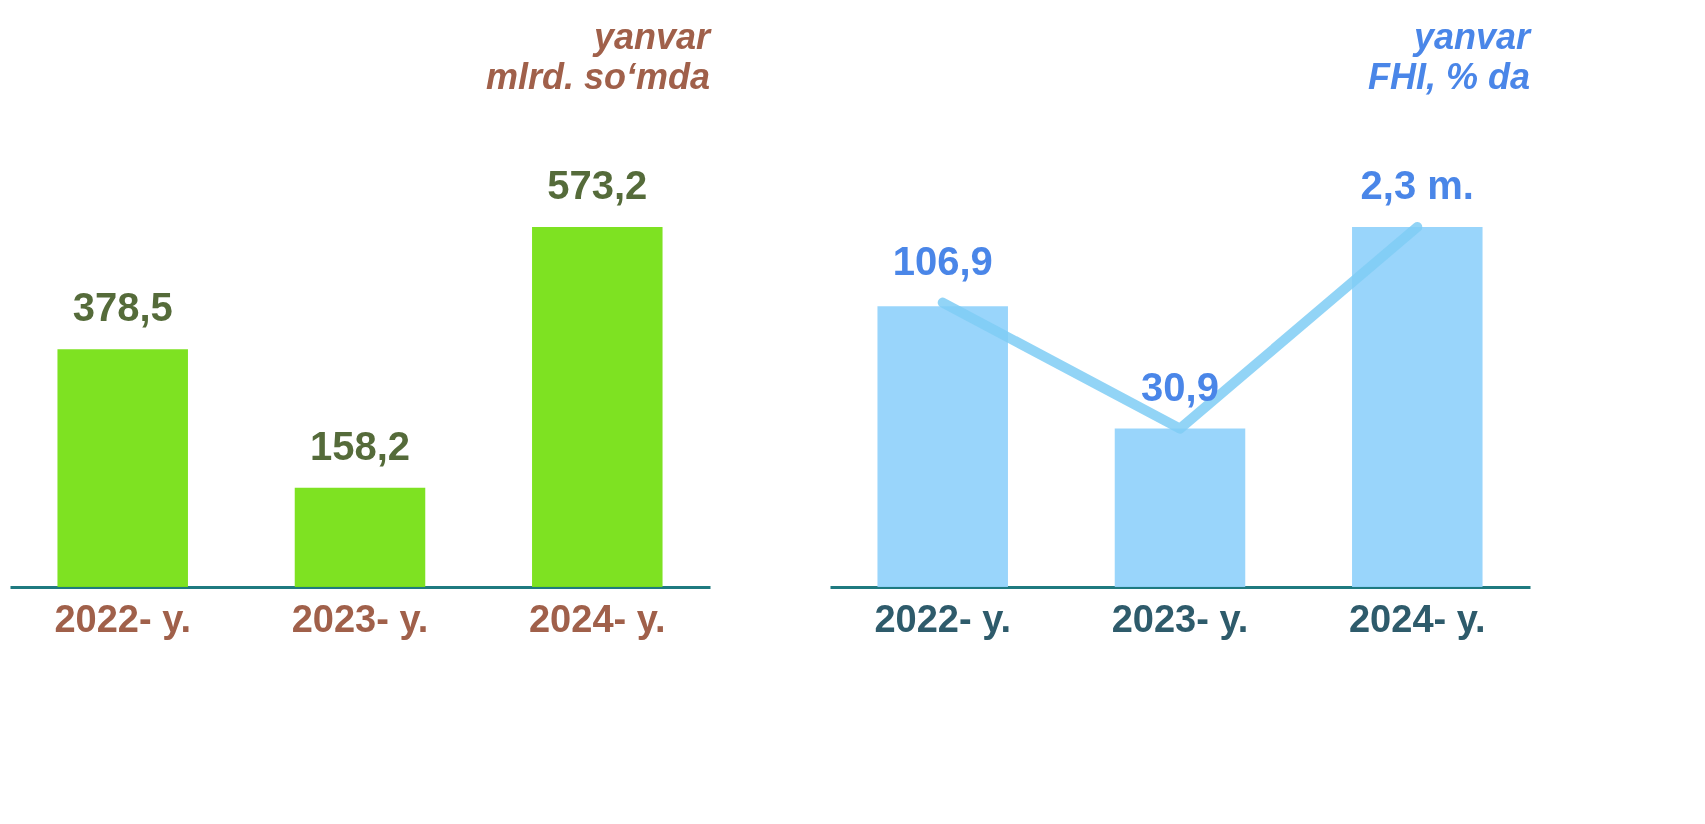 The height and width of the screenshot is (824, 1705). I want to click on text: 30,9, so click(1180, 386).